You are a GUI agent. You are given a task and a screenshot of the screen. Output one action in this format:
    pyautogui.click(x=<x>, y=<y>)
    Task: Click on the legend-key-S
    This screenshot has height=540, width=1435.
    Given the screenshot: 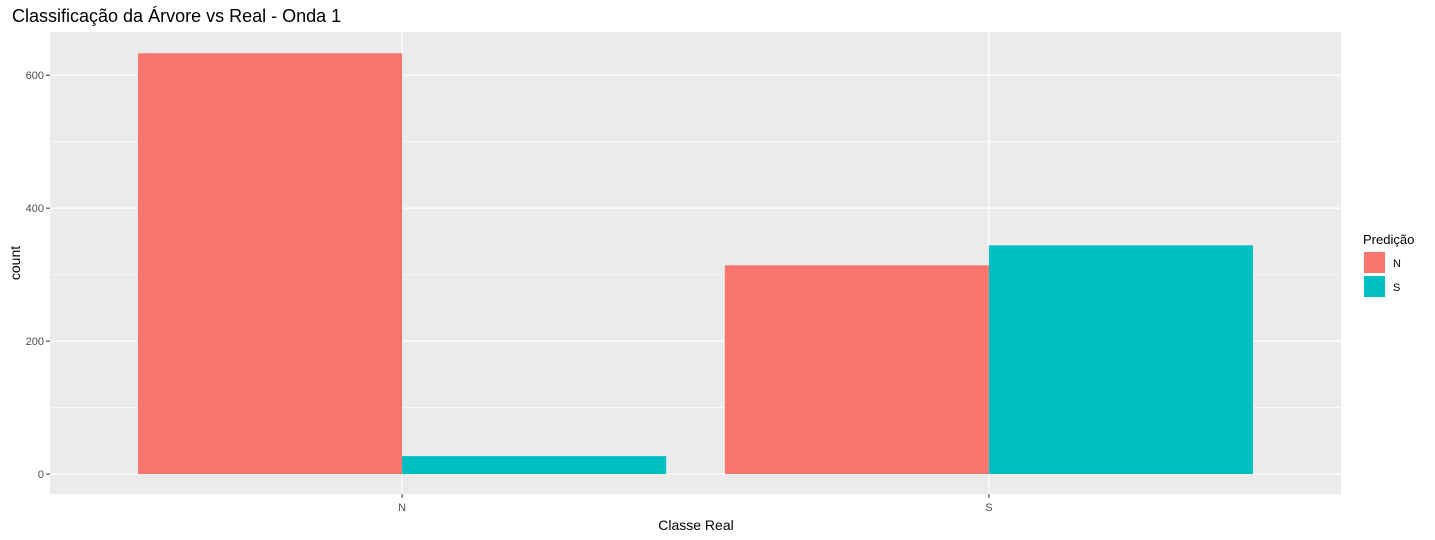 What is the action you would take?
    pyautogui.click(x=1374, y=286)
    